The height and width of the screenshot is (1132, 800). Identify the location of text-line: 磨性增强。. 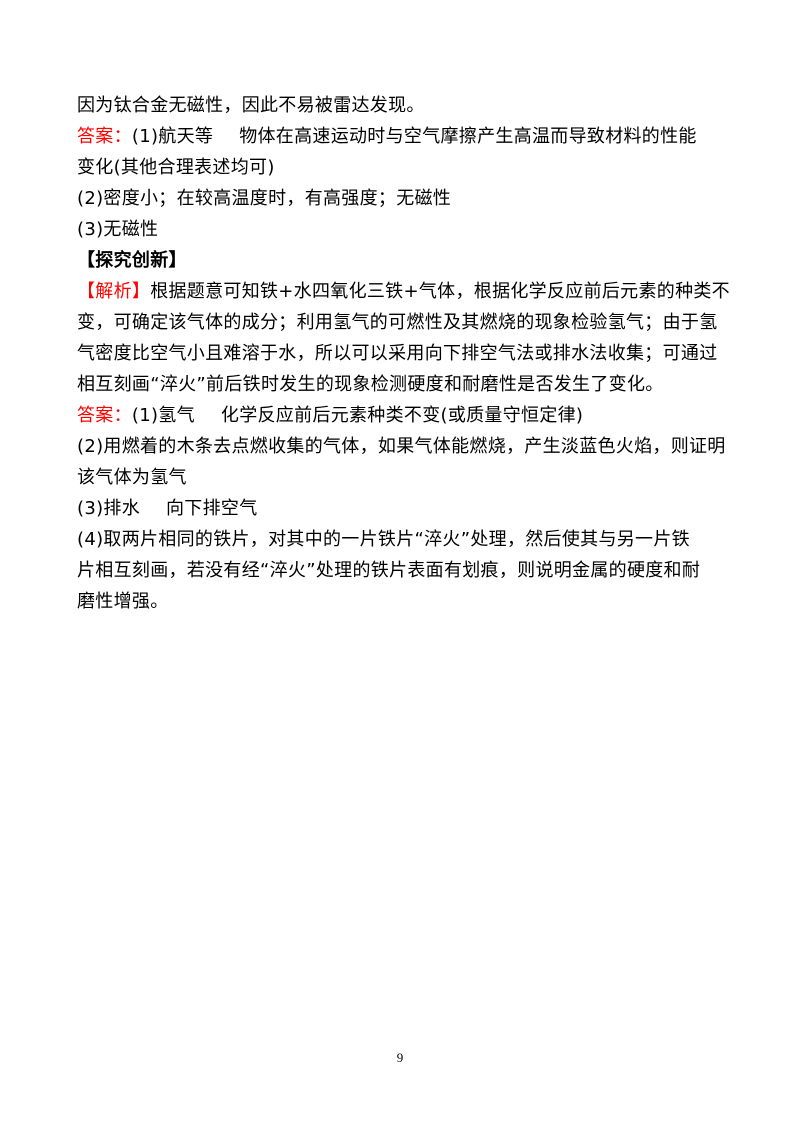
(407, 601).